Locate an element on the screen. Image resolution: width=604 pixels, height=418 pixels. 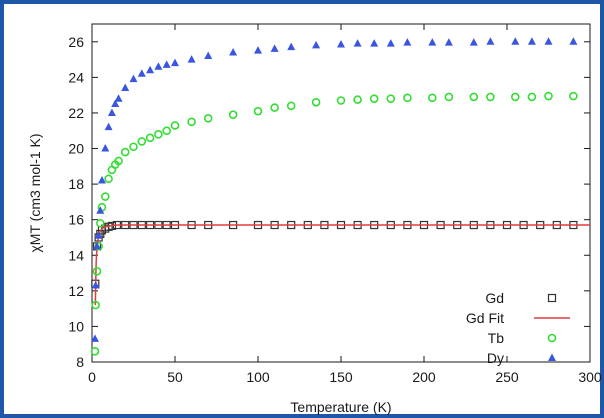
x-tick-label: 150 is located at coordinates (341, 377).